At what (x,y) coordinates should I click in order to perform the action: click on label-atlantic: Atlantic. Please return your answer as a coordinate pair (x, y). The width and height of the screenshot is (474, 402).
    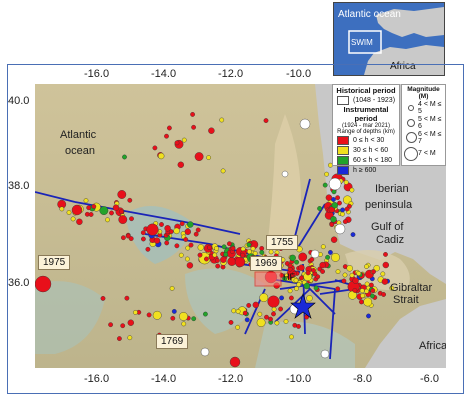
    Looking at the image, I should click on (78, 135).